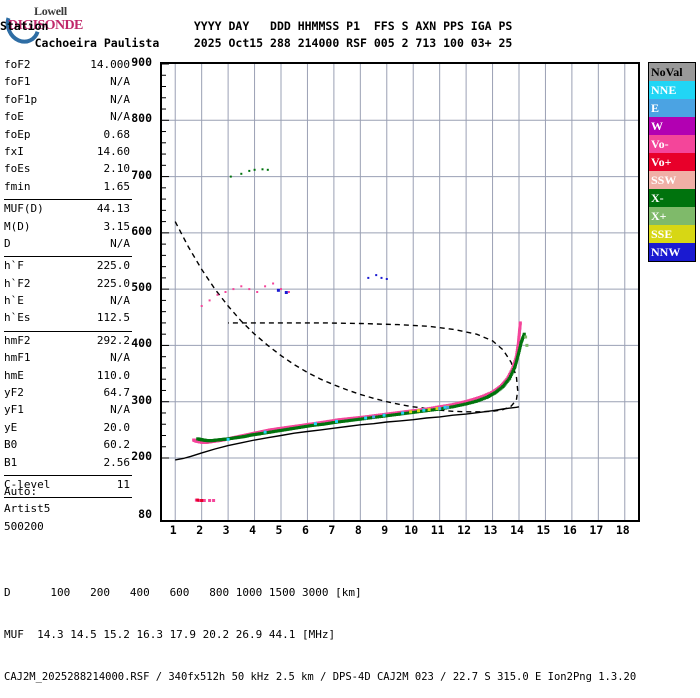 The height and width of the screenshot is (698, 700). What do you see at coordinates (385, 530) in the screenshot?
I see `x-axis-tick-label: 9` at bounding box center [385, 530].